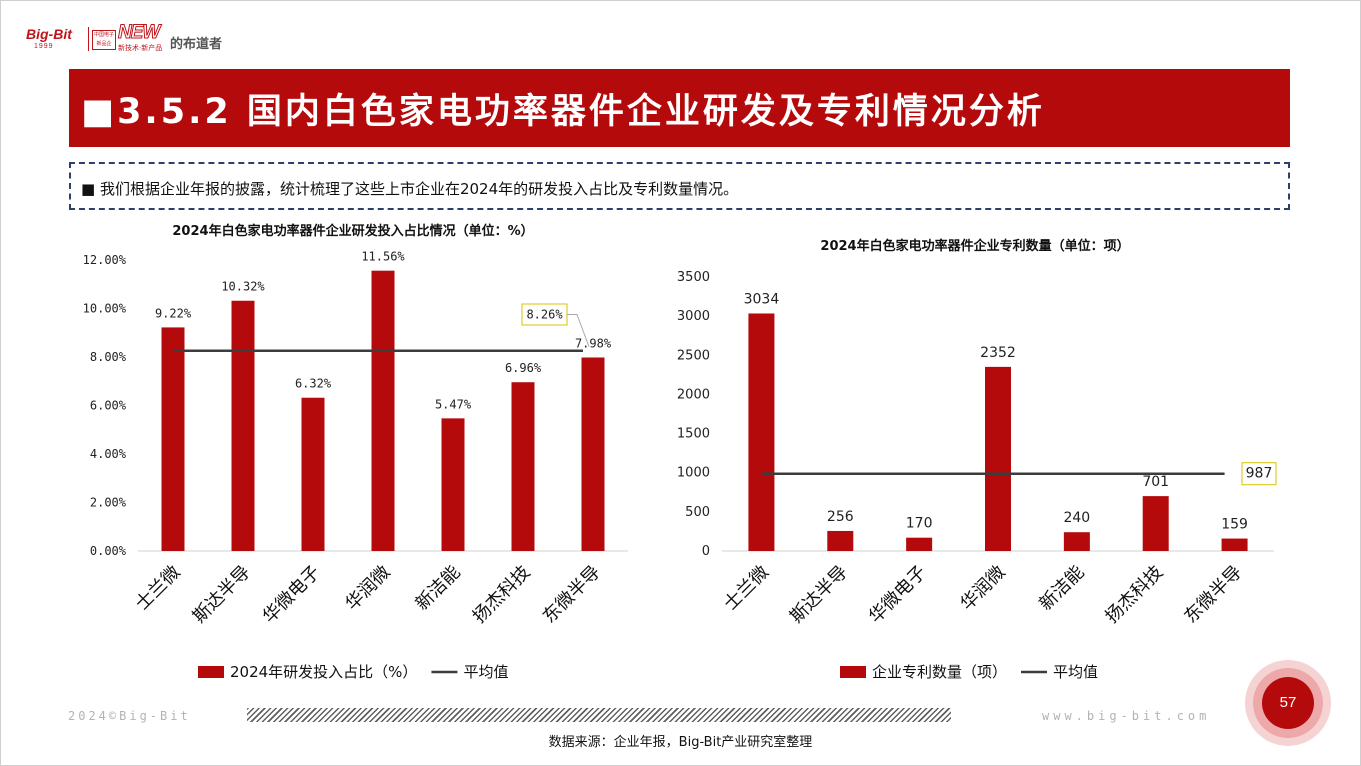 Image resolution: width=1361 pixels, height=766 pixels. I want to click on callout-leader, so click(578, 330).